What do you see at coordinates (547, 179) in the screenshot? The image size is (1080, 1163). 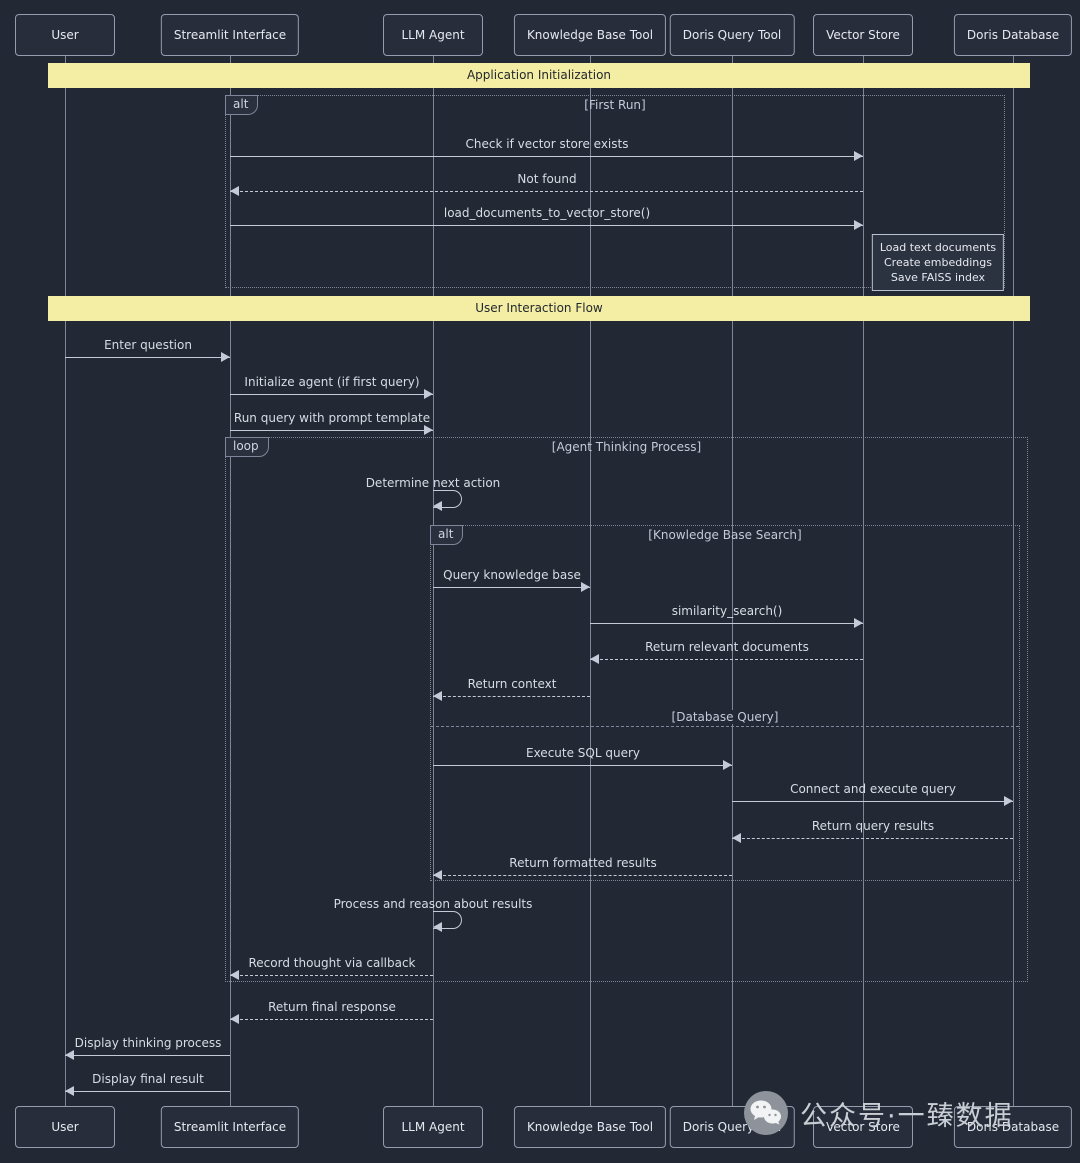 I see `msg-not-found-label: Not found` at bounding box center [547, 179].